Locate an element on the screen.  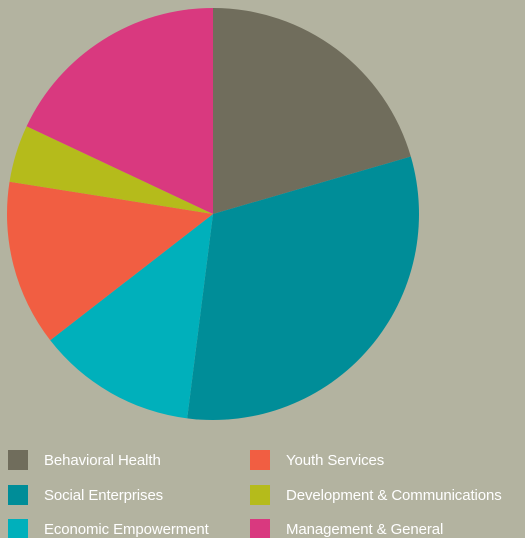
pie-slice-management-general is located at coordinates (120, 110).